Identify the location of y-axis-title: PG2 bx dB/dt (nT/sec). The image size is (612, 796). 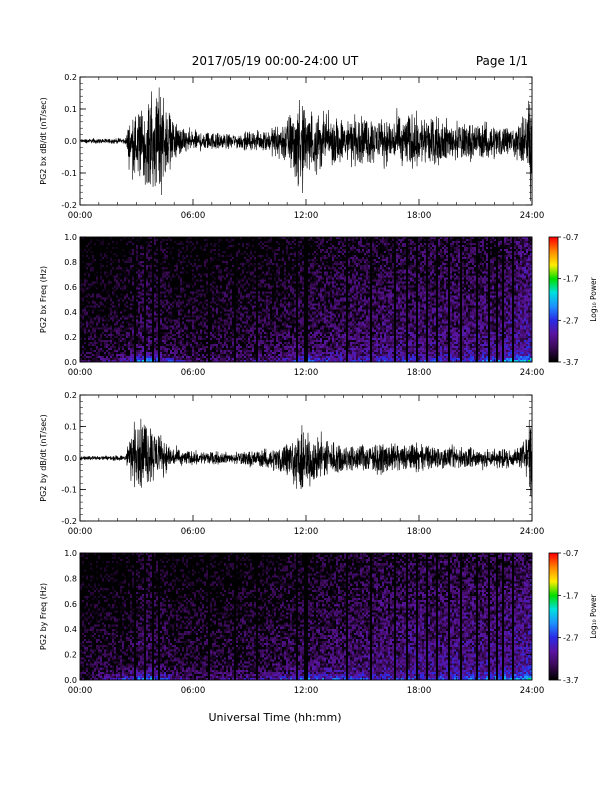
(43, 140).